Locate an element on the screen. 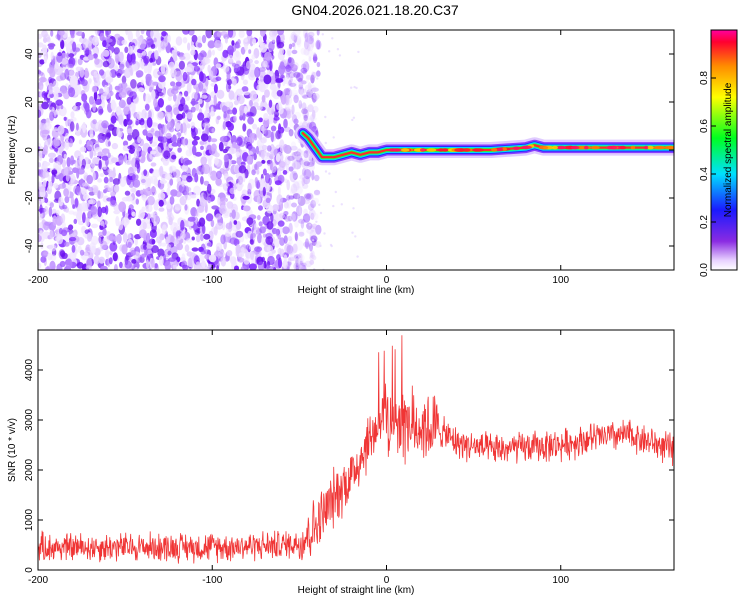 This screenshot has width=750, height=600. colorbar-ticks: 0.0 0.2 0.4 0.6 0.8 is located at coordinates (707, 174).